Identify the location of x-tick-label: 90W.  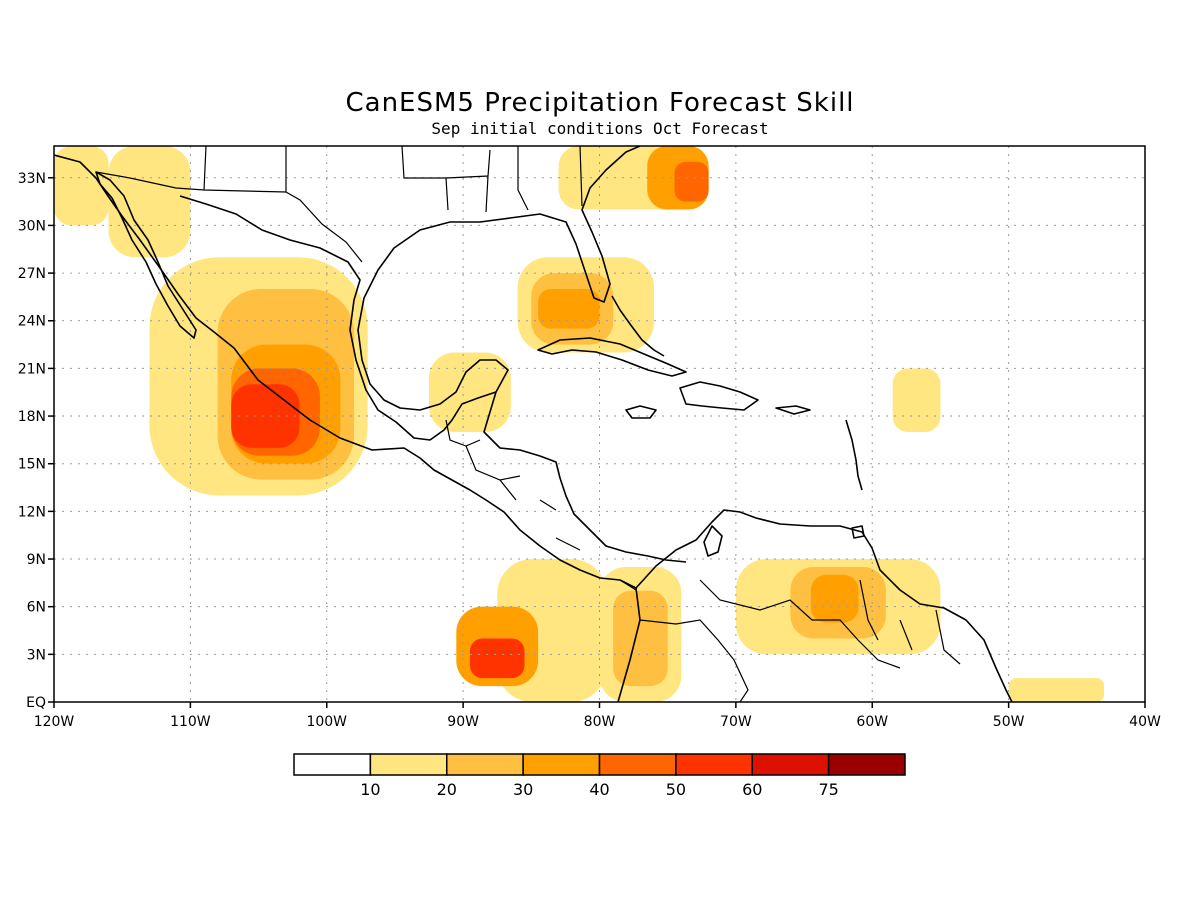
(463, 722).